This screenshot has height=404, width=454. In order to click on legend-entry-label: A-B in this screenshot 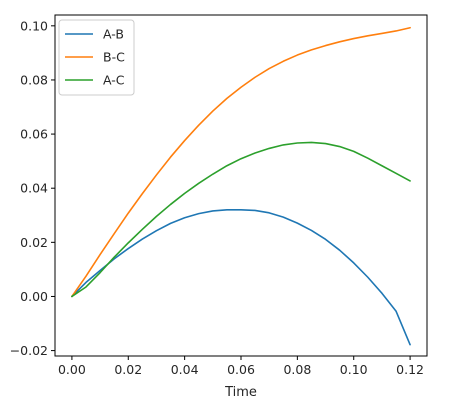, I will do `click(113, 34)`.